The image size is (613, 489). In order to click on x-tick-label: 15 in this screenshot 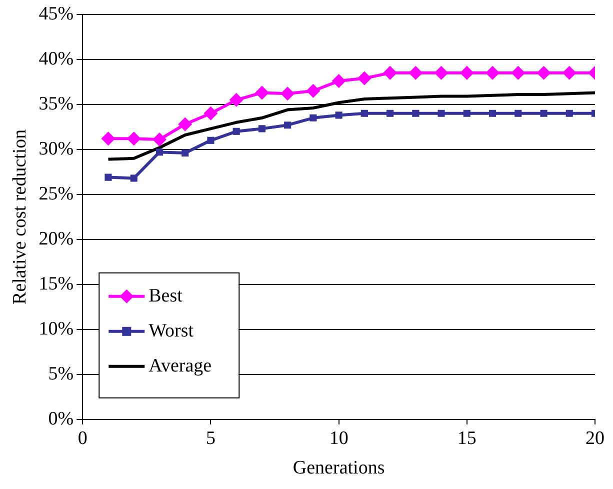, I will do `click(466, 438)`.